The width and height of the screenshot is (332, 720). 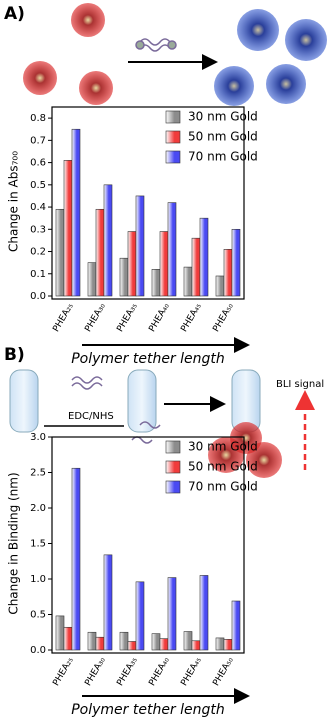 I want to click on illustration-a, so click(x=175, y=54).